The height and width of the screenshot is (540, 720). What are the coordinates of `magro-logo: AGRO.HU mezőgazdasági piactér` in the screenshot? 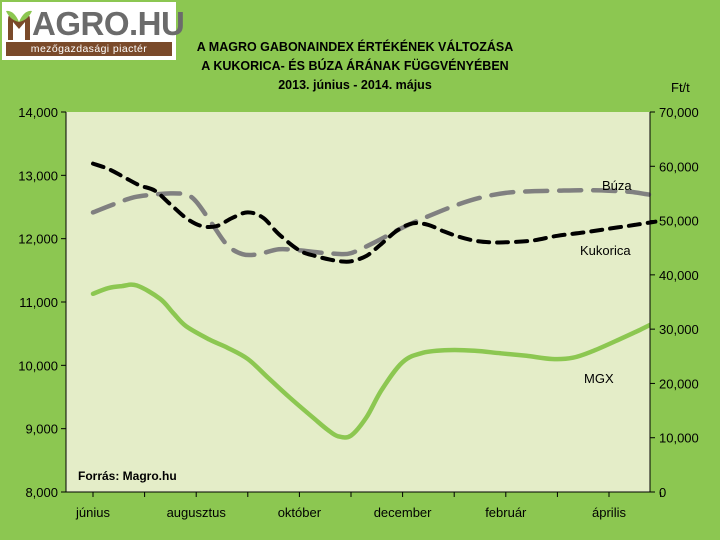 It's located at (93, 31).